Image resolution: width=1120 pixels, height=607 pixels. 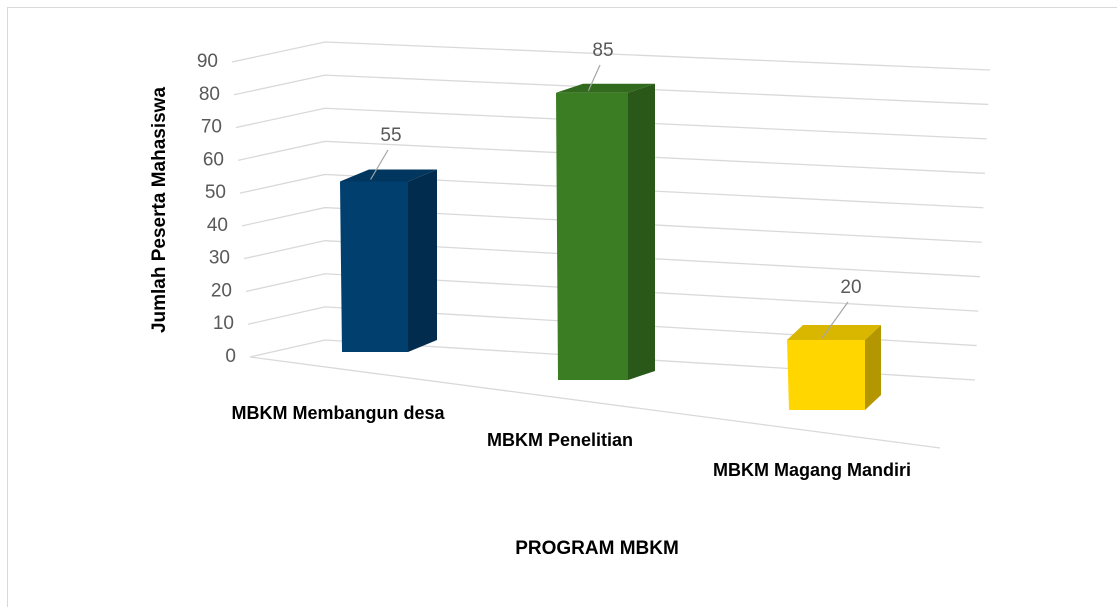 I want to click on y-axis-title: Jumlah Peserta Mahasiswa, so click(x=159, y=210).